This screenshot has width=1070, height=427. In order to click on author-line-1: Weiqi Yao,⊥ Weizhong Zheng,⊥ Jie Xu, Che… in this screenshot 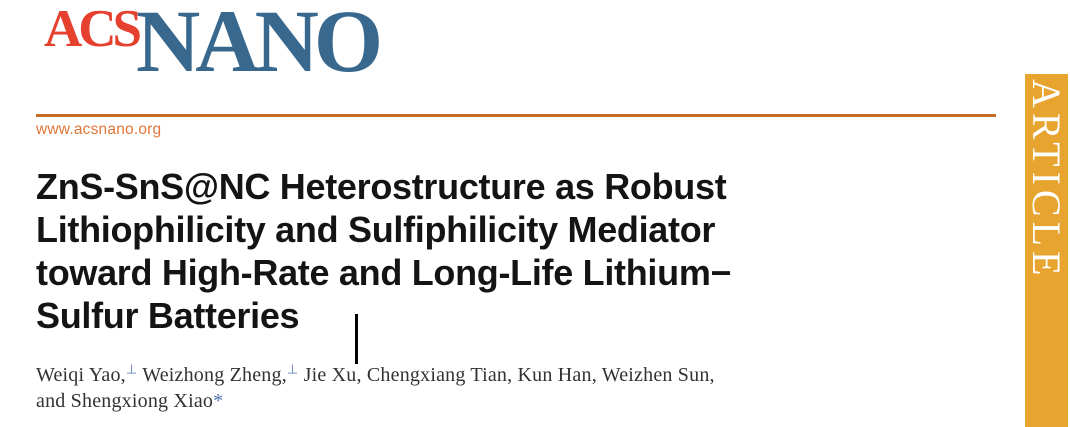, I will do `click(375, 375)`.